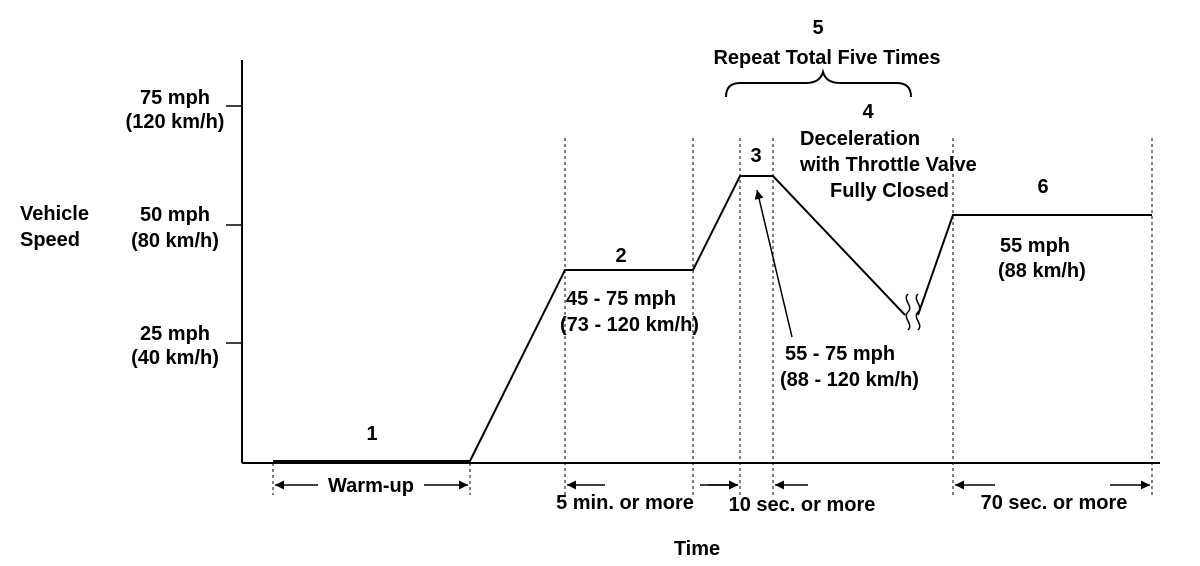  I want to click on range2-mph: 45 - 75 mph, so click(621, 299).